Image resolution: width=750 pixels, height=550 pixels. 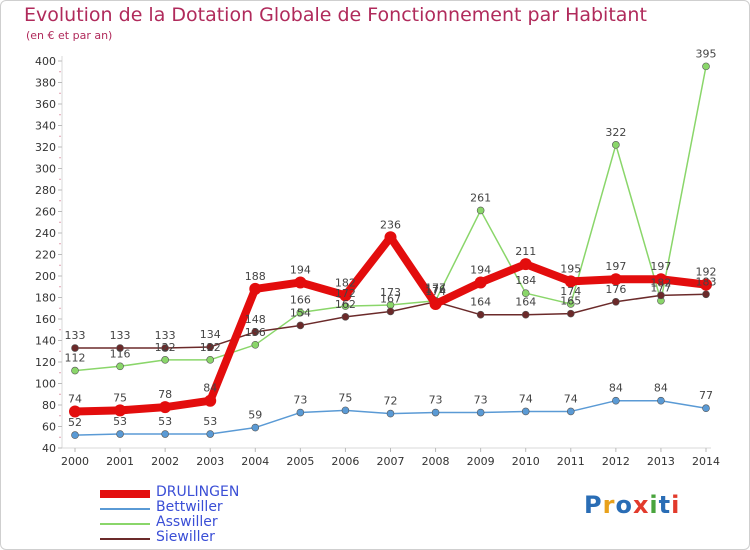 What do you see at coordinates (641, 505) in the screenshot?
I see `logo-letter: x` at bounding box center [641, 505].